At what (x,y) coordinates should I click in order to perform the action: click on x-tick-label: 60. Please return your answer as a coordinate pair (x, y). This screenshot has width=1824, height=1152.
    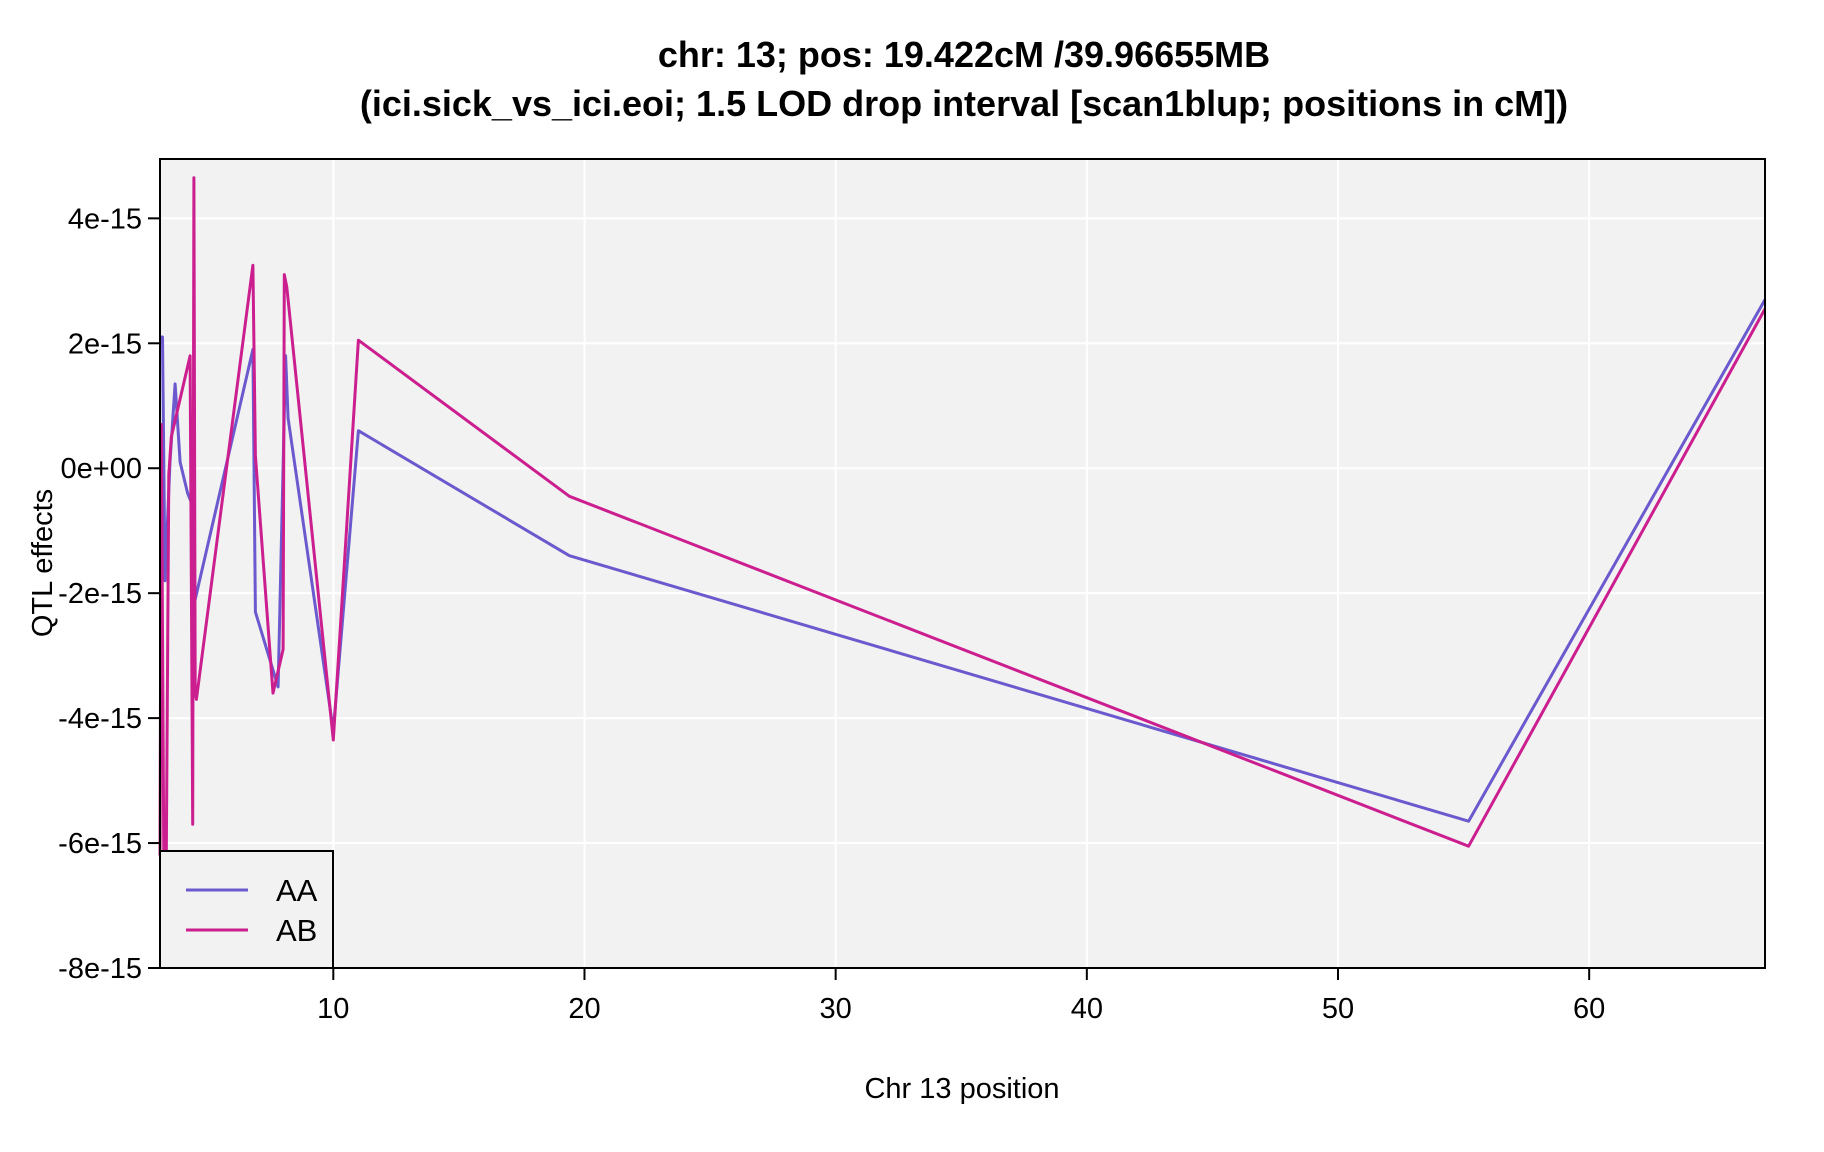
    Looking at the image, I should click on (1589, 1009).